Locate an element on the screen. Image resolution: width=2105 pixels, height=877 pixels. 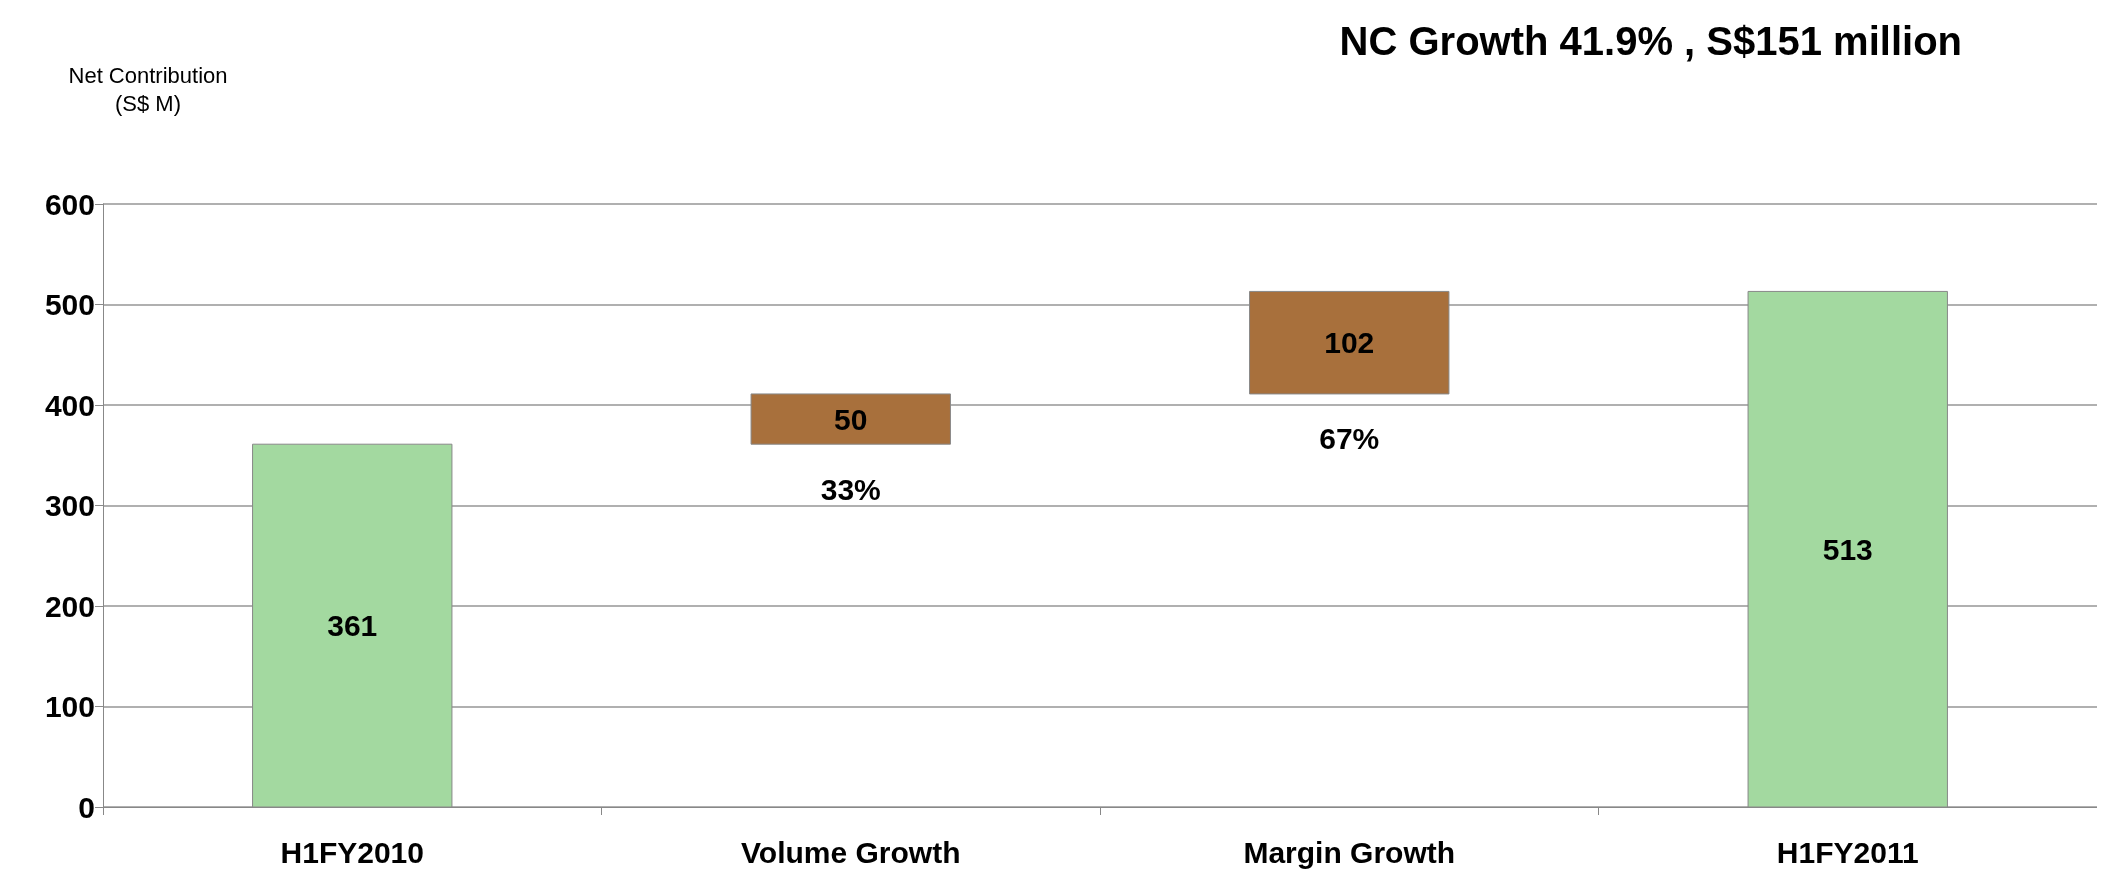
data-label: 50 is located at coordinates (851, 419).